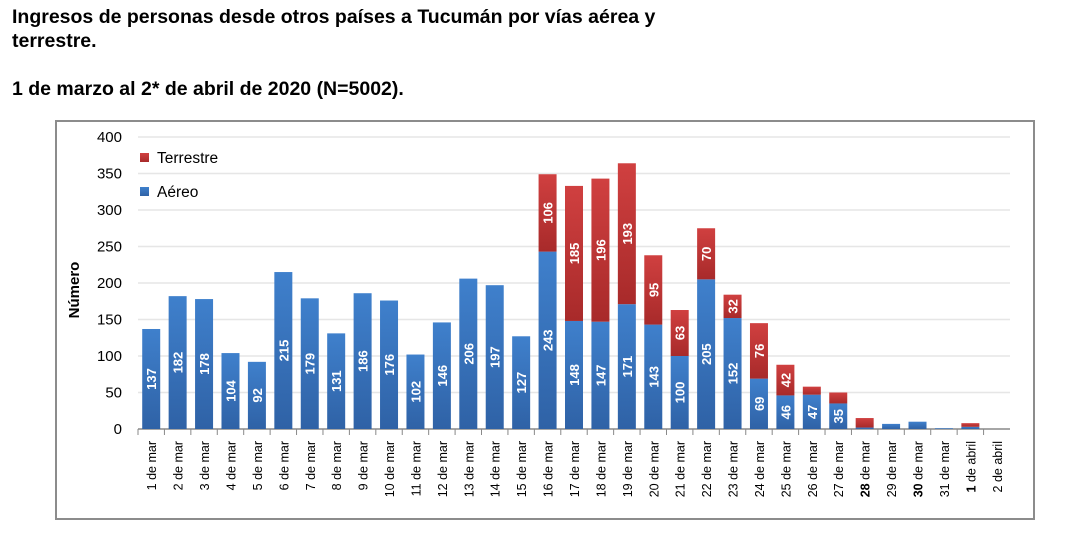 The height and width of the screenshot is (553, 1069). Describe the element at coordinates (109, 283) in the screenshot. I see `y-tick-label: 200` at that location.